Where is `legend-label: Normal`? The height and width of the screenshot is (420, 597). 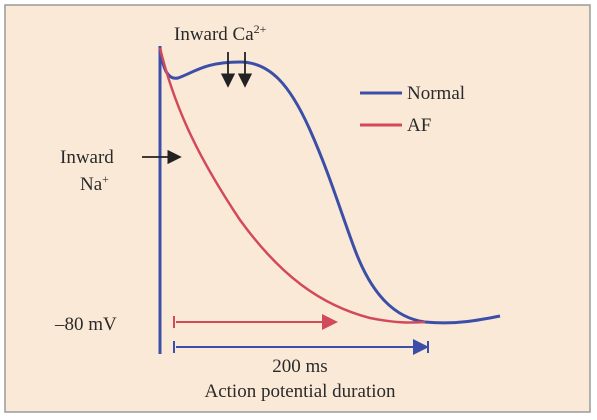
legend-label: Normal is located at coordinates (436, 93).